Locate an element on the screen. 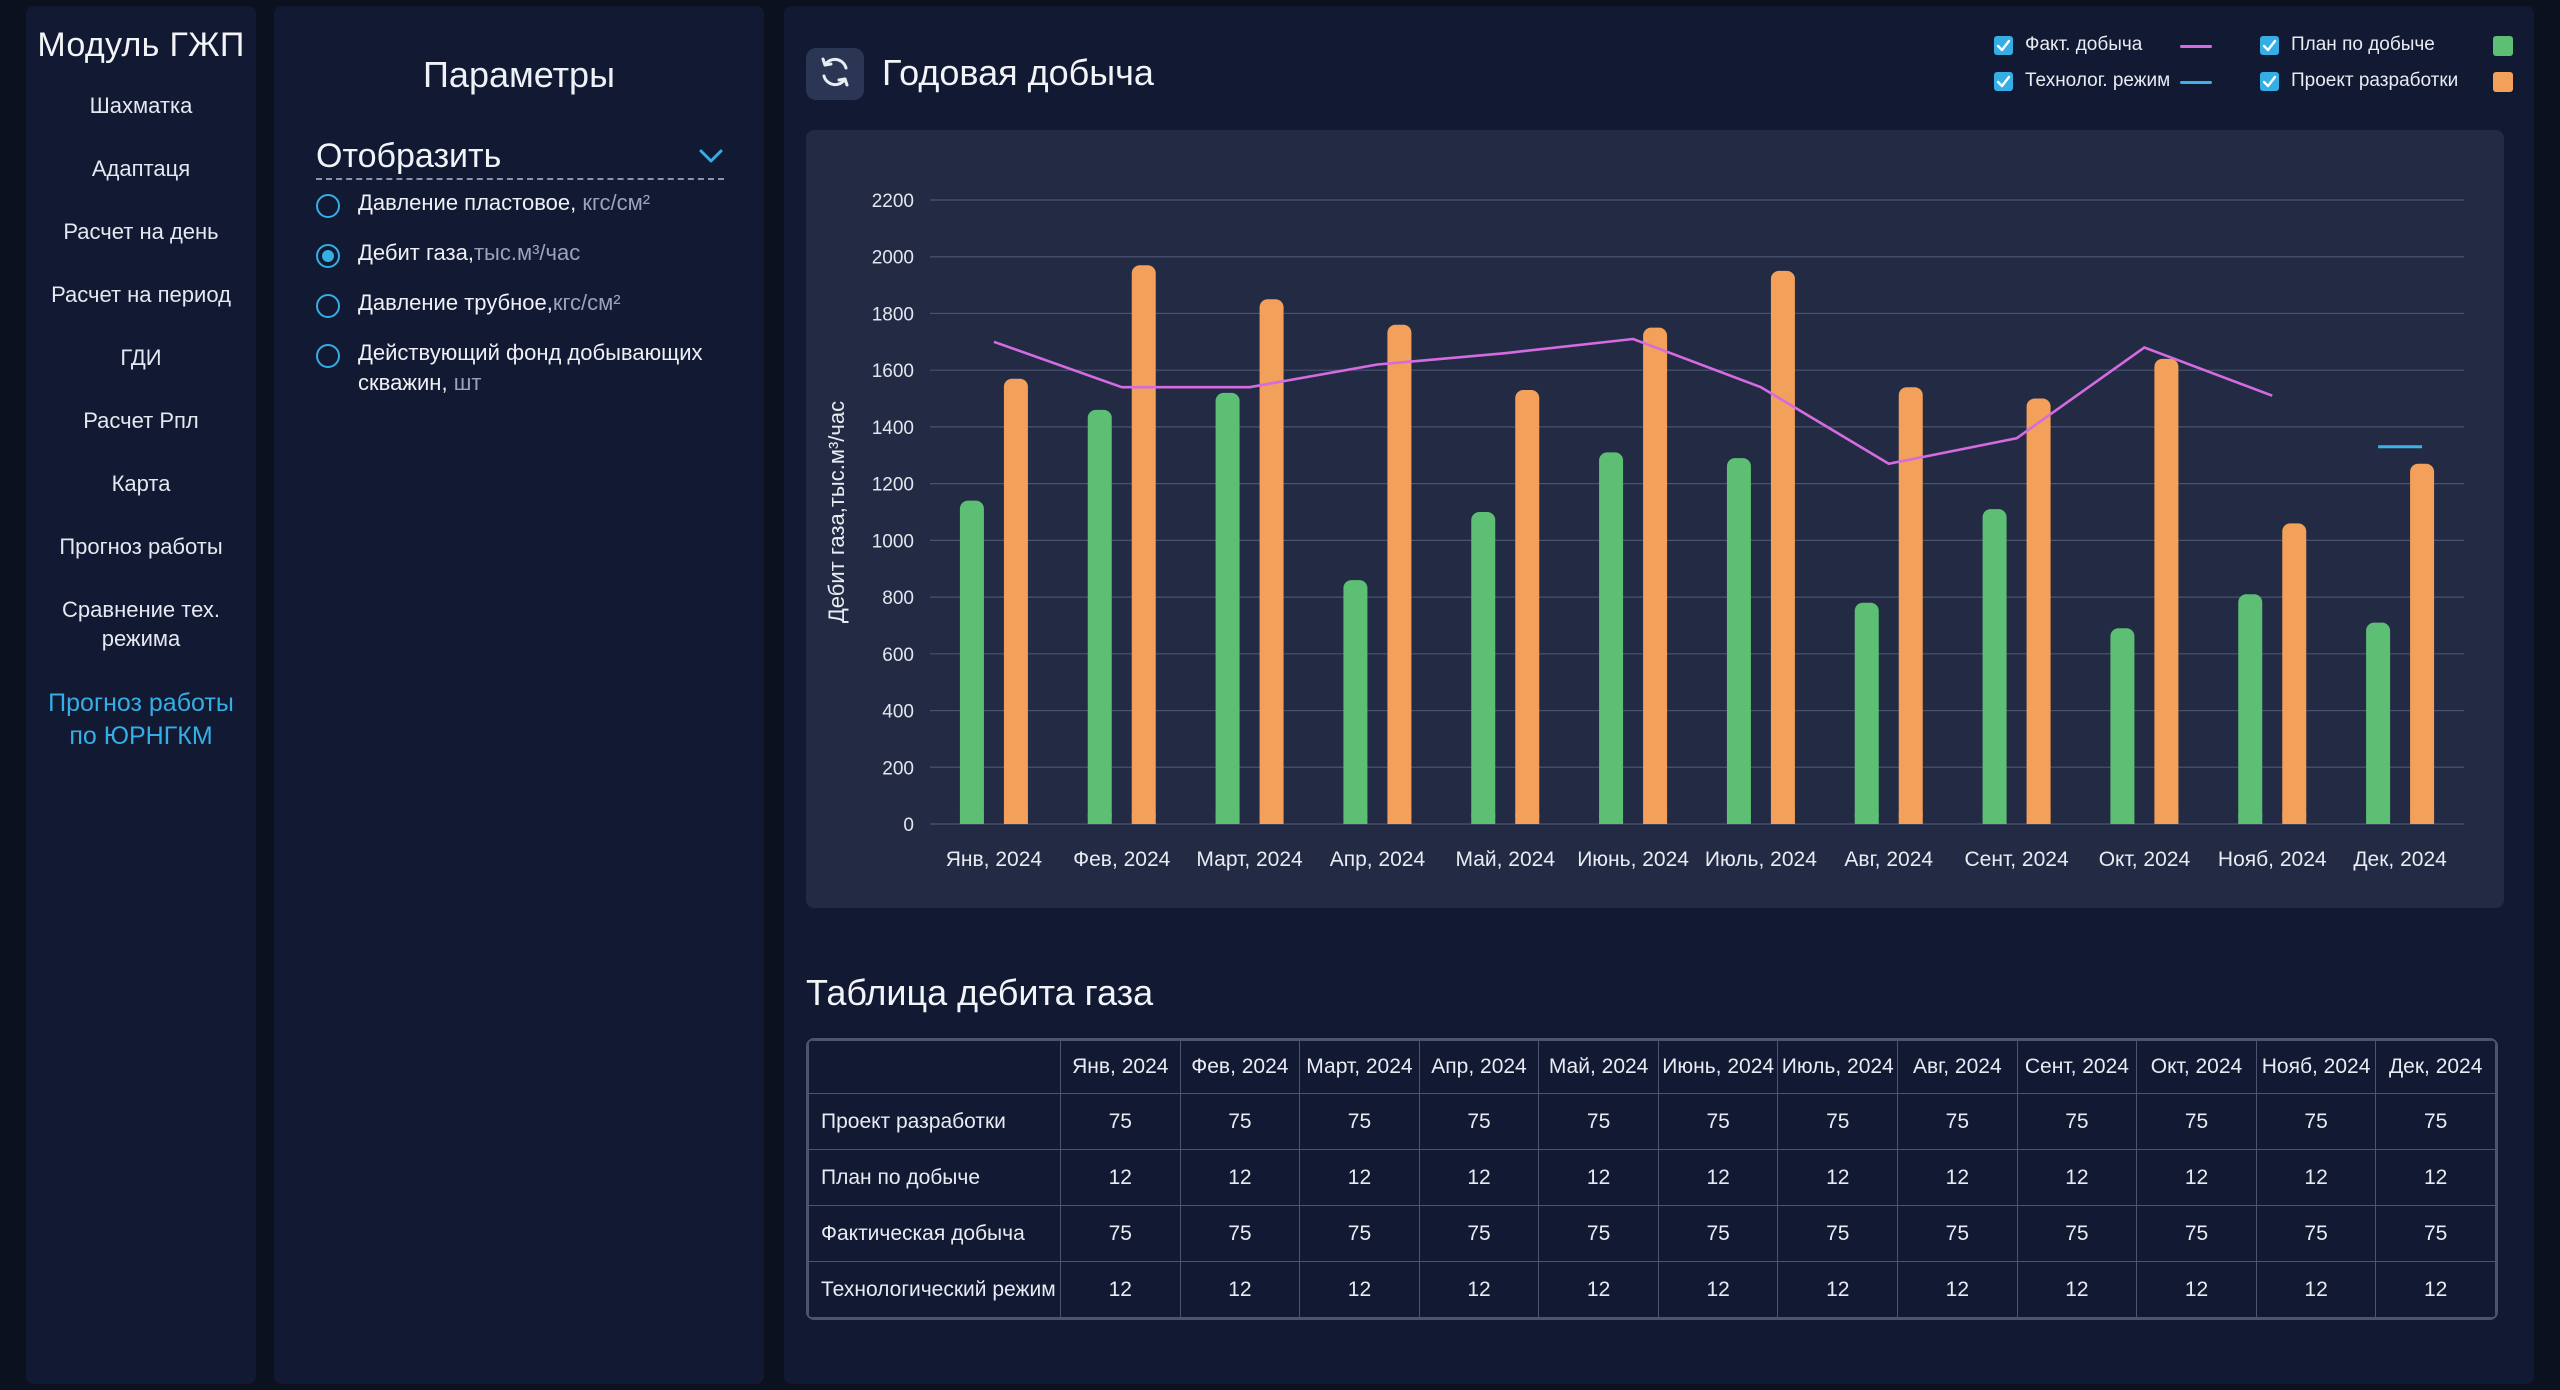 This screenshot has height=1390, width=2560. legend-label: Факт. добыча is located at coordinates (2084, 44).